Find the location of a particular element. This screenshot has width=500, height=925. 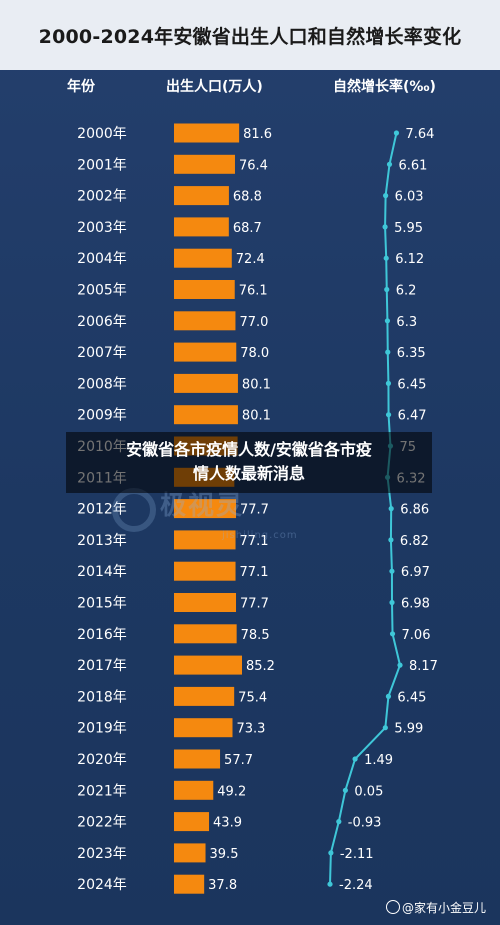

watermark-sub: jishiling.com is located at coordinates (260, 535).